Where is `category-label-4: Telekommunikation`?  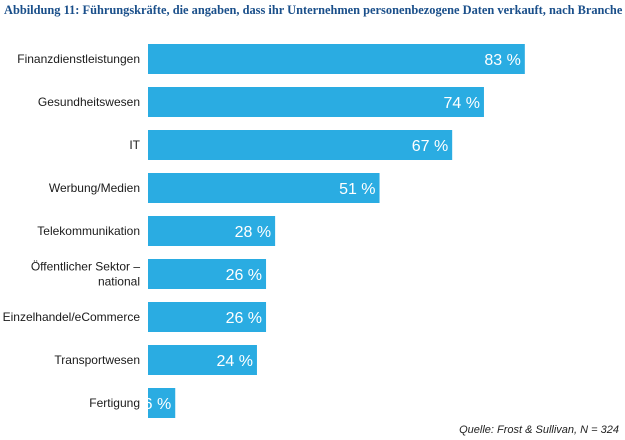
category-label-4: Telekommunikation is located at coordinates (88, 231).